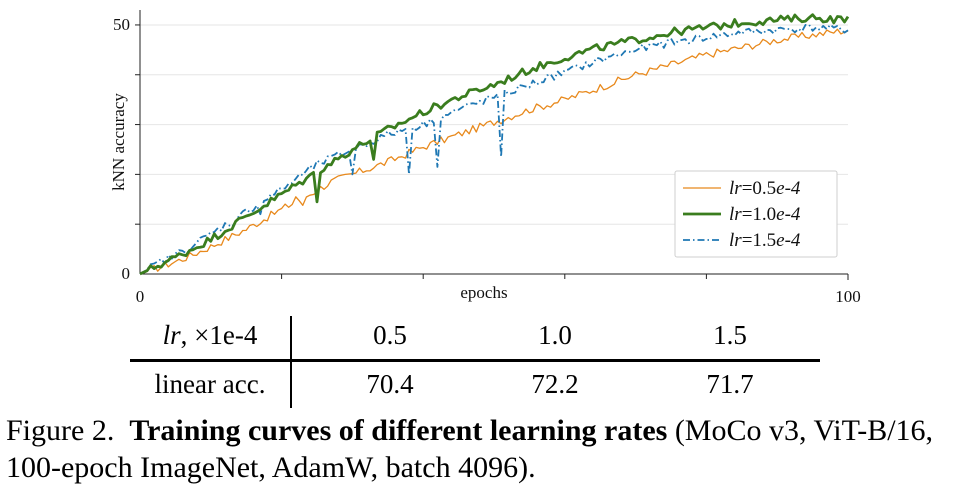 The width and height of the screenshot is (954, 498). I want to click on y-tick-label: 0, so click(126, 273).